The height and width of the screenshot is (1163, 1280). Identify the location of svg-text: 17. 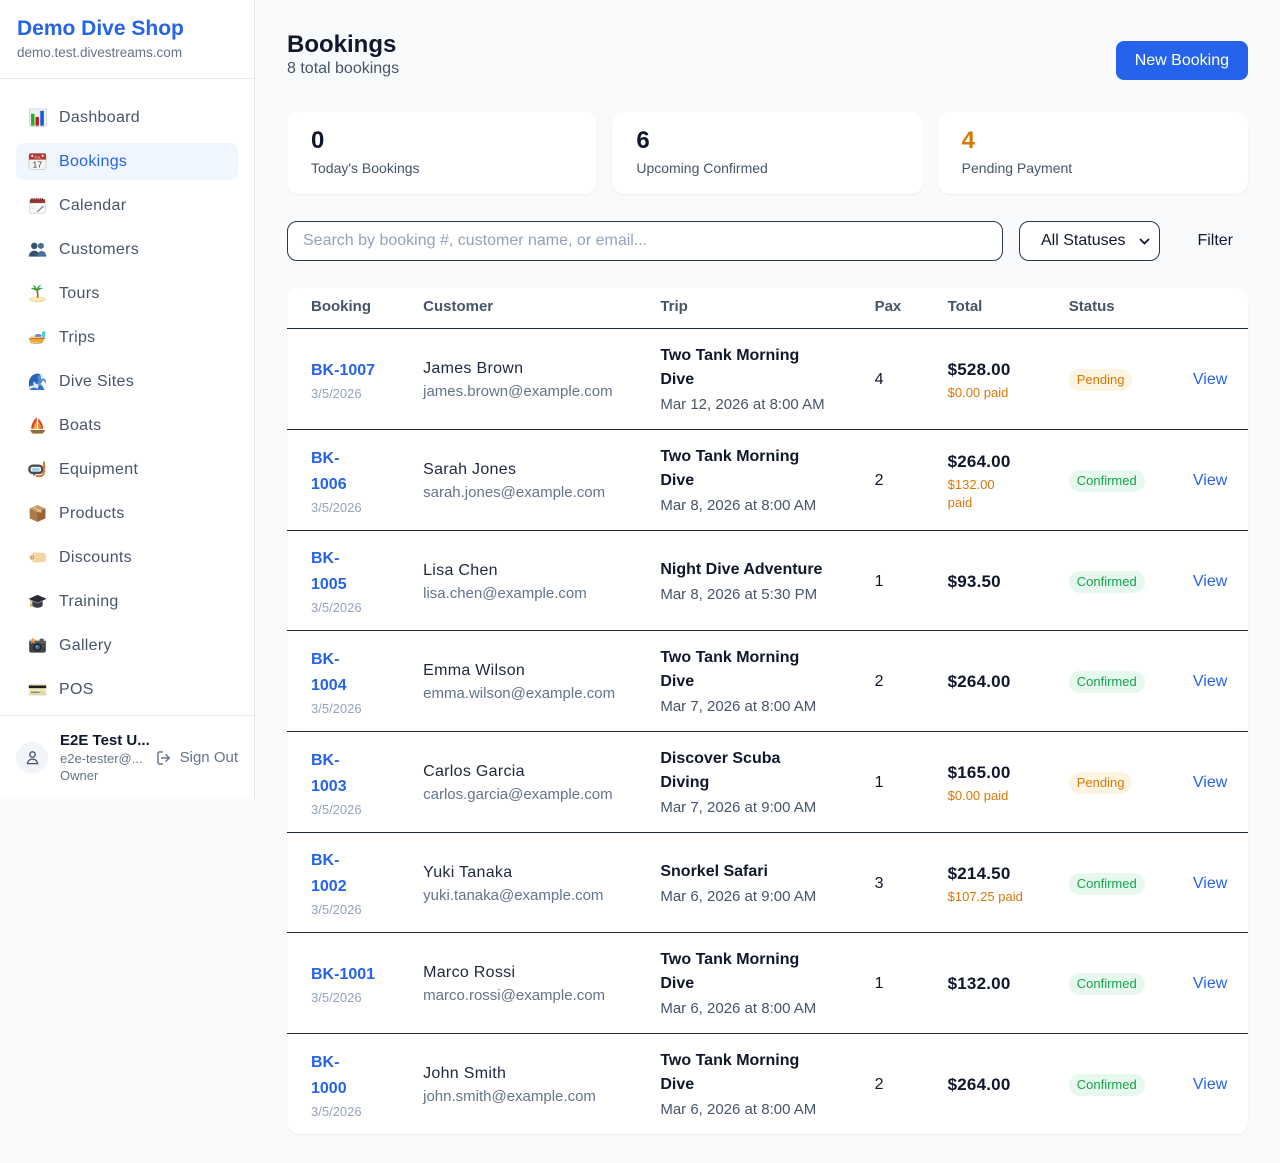
(38, 164).